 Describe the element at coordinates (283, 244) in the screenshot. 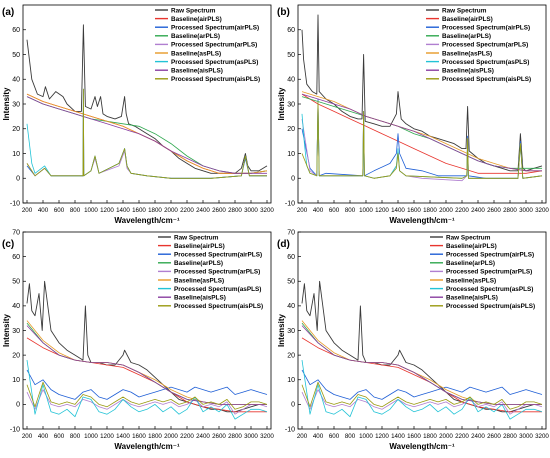

I see `panel-label: (d)` at that location.